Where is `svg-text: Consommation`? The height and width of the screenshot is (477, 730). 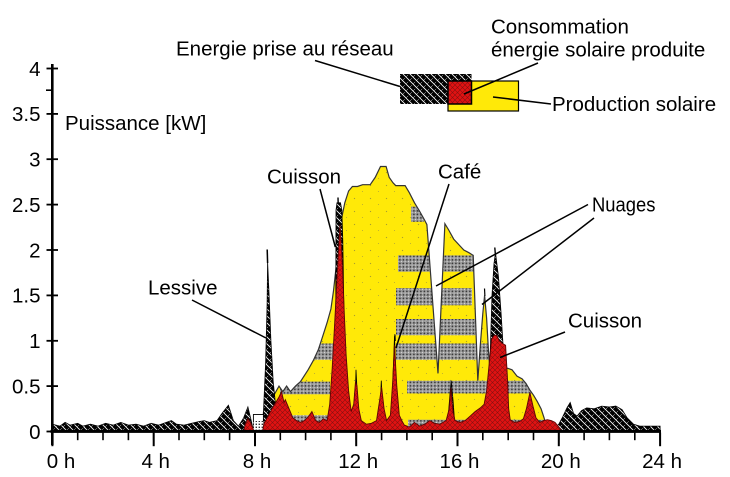
svg-text: Consommation is located at coordinates (560, 27).